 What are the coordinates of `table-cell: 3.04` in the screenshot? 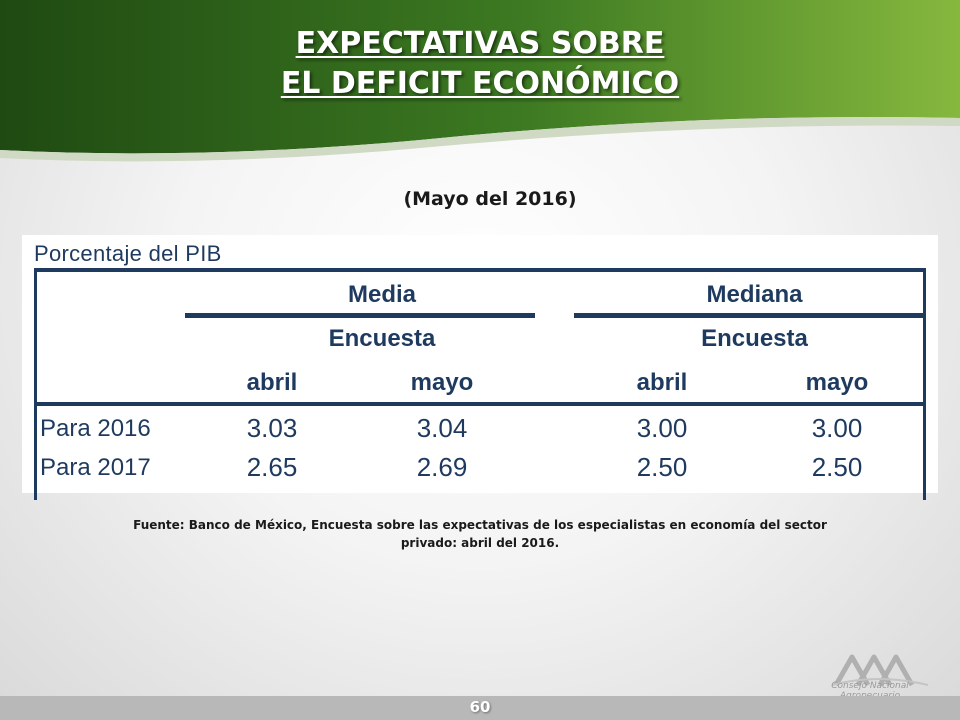 It's located at (442, 428).